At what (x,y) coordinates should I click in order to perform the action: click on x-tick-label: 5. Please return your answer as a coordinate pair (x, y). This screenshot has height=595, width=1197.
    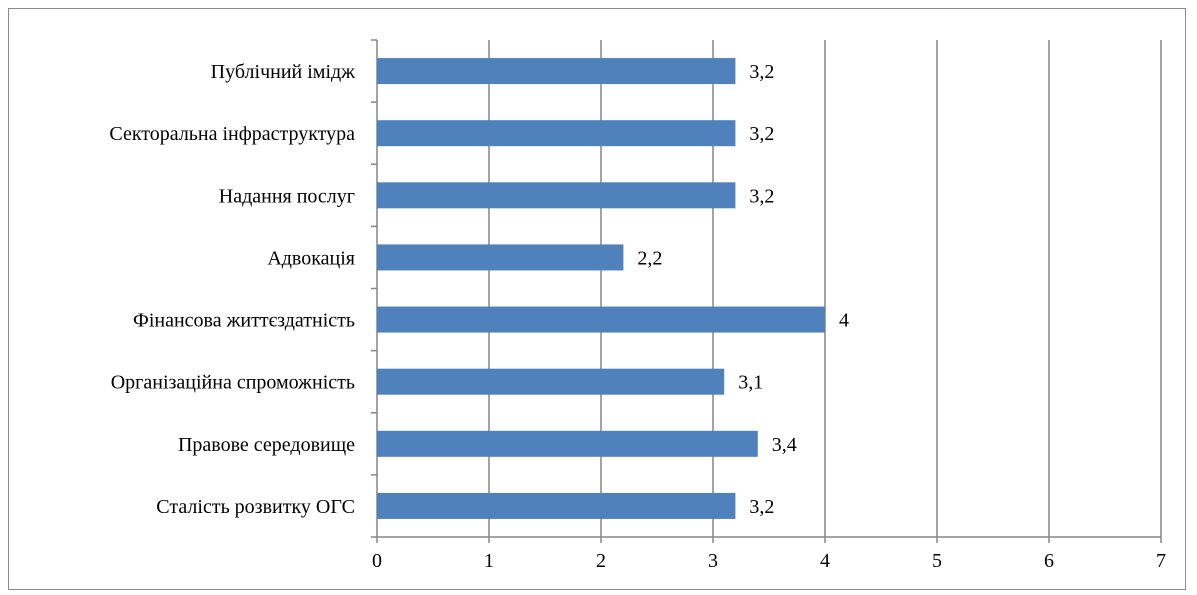
    Looking at the image, I should click on (937, 561).